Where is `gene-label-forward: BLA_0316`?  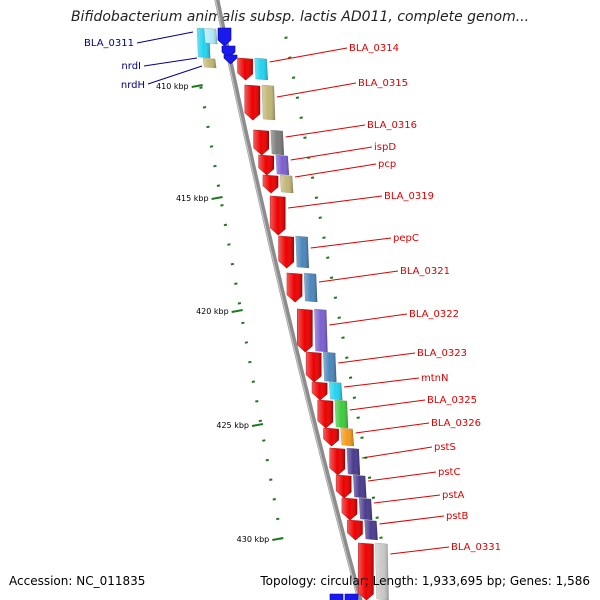
gene-label-forward: BLA_0316 is located at coordinates (392, 125).